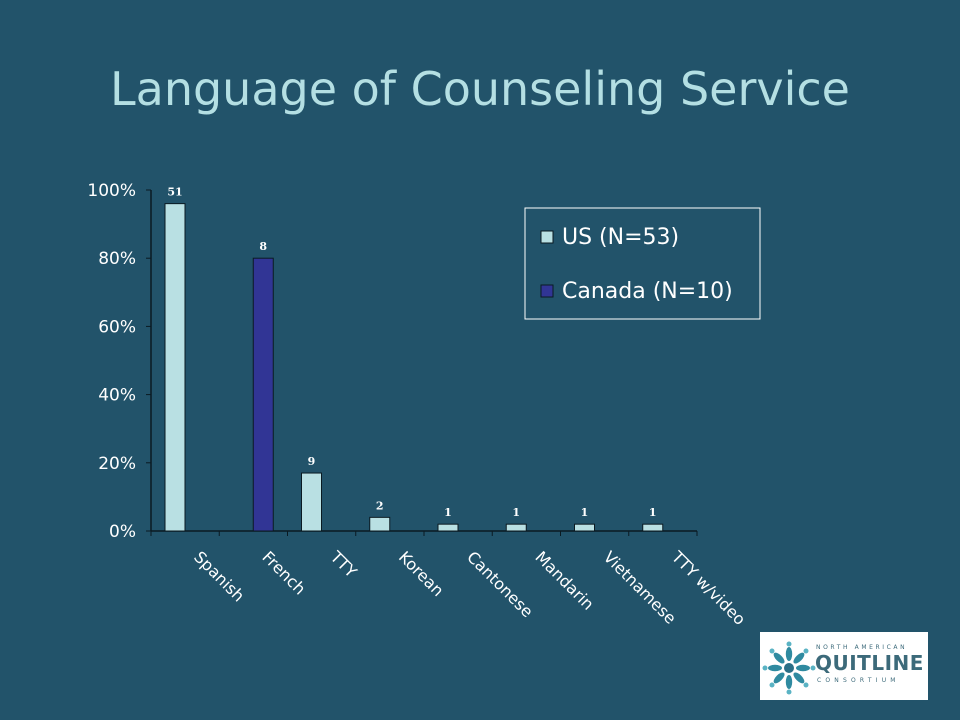 Image resolution: width=960 pixels, height=720 pixels. What do you see at coordinates (858, 680) in the screenshot?
I see `logo-line-3: CONSORTIUM` at bounding box center [858, 680].